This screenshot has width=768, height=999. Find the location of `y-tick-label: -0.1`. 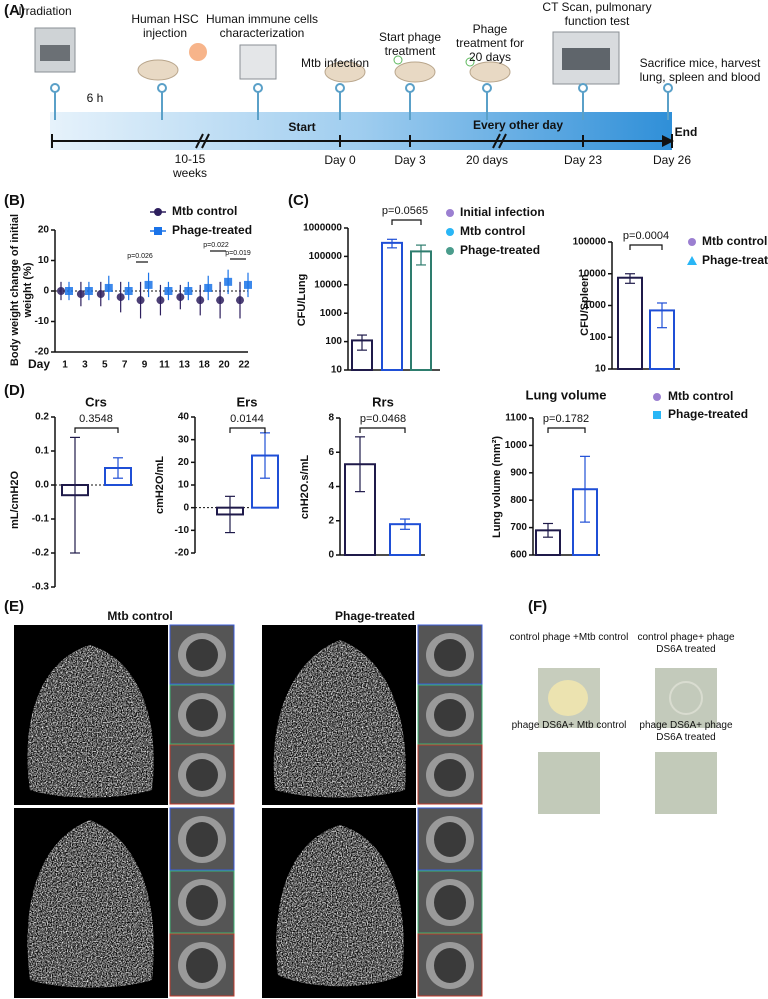

y-tick-label: -0.1 is located at coordinates (41, 519).